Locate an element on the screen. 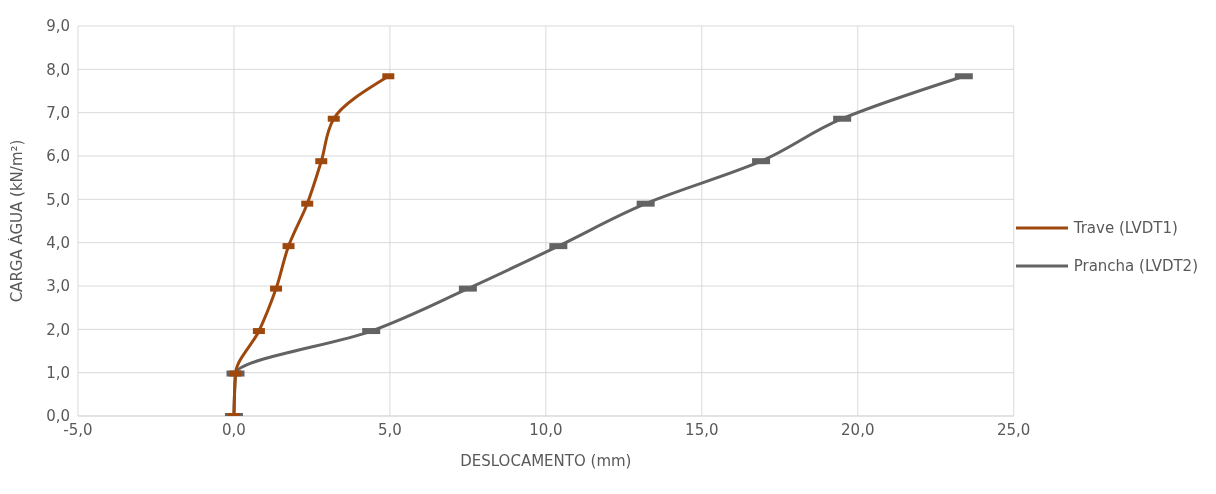  y-tick-label: 9,0 is located at coordinates (58, 26).